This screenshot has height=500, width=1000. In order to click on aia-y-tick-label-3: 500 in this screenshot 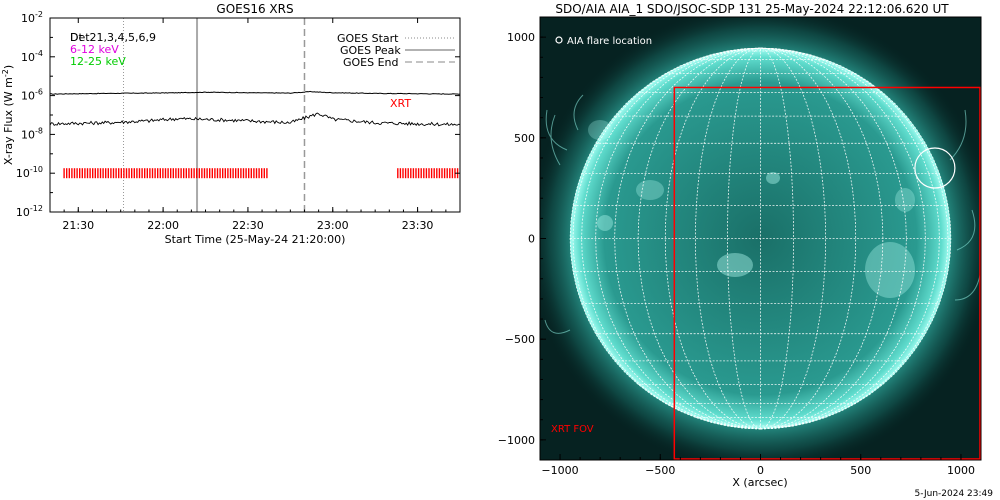, I will do `click(524, 138)`.